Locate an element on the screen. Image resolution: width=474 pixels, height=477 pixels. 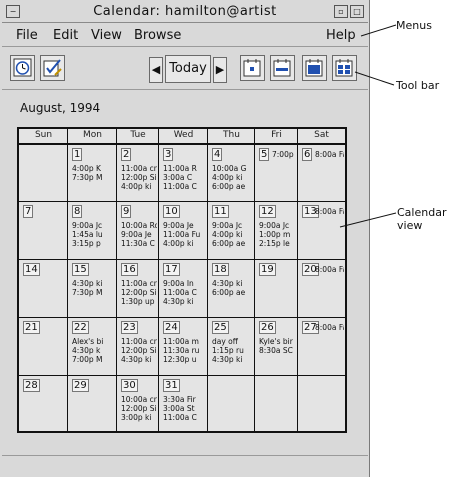
calendar-day-cell: 18 4:30p ki 6:00p ae is located at coordinates (231, 289).